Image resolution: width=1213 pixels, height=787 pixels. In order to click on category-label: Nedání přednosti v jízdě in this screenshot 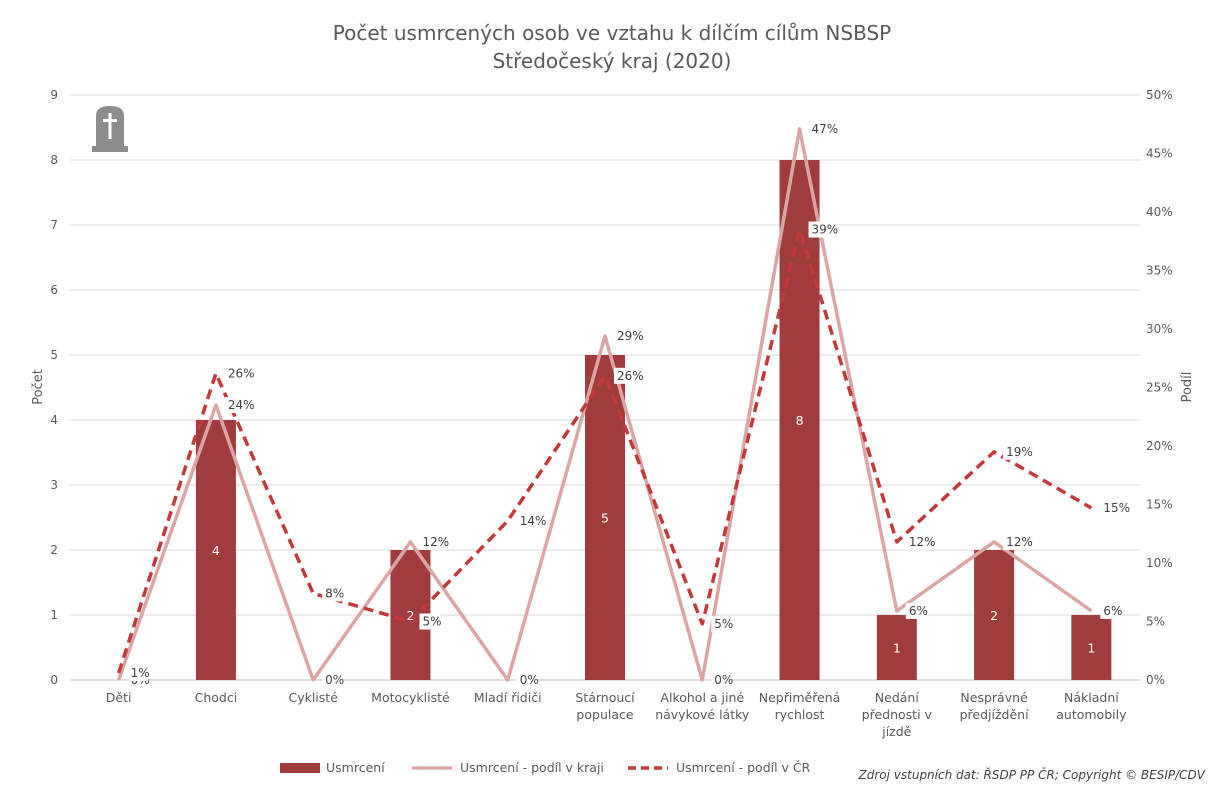, I will do `click(897, 714)`.